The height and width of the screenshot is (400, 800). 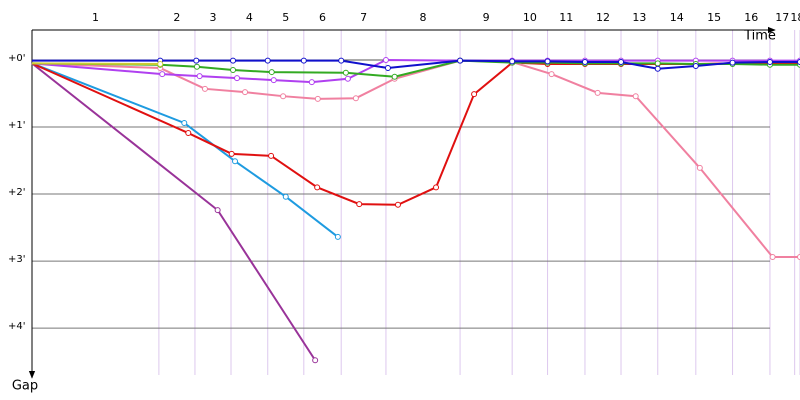 I want to click on y-tick-label: +0', so click(x=17, y=58).